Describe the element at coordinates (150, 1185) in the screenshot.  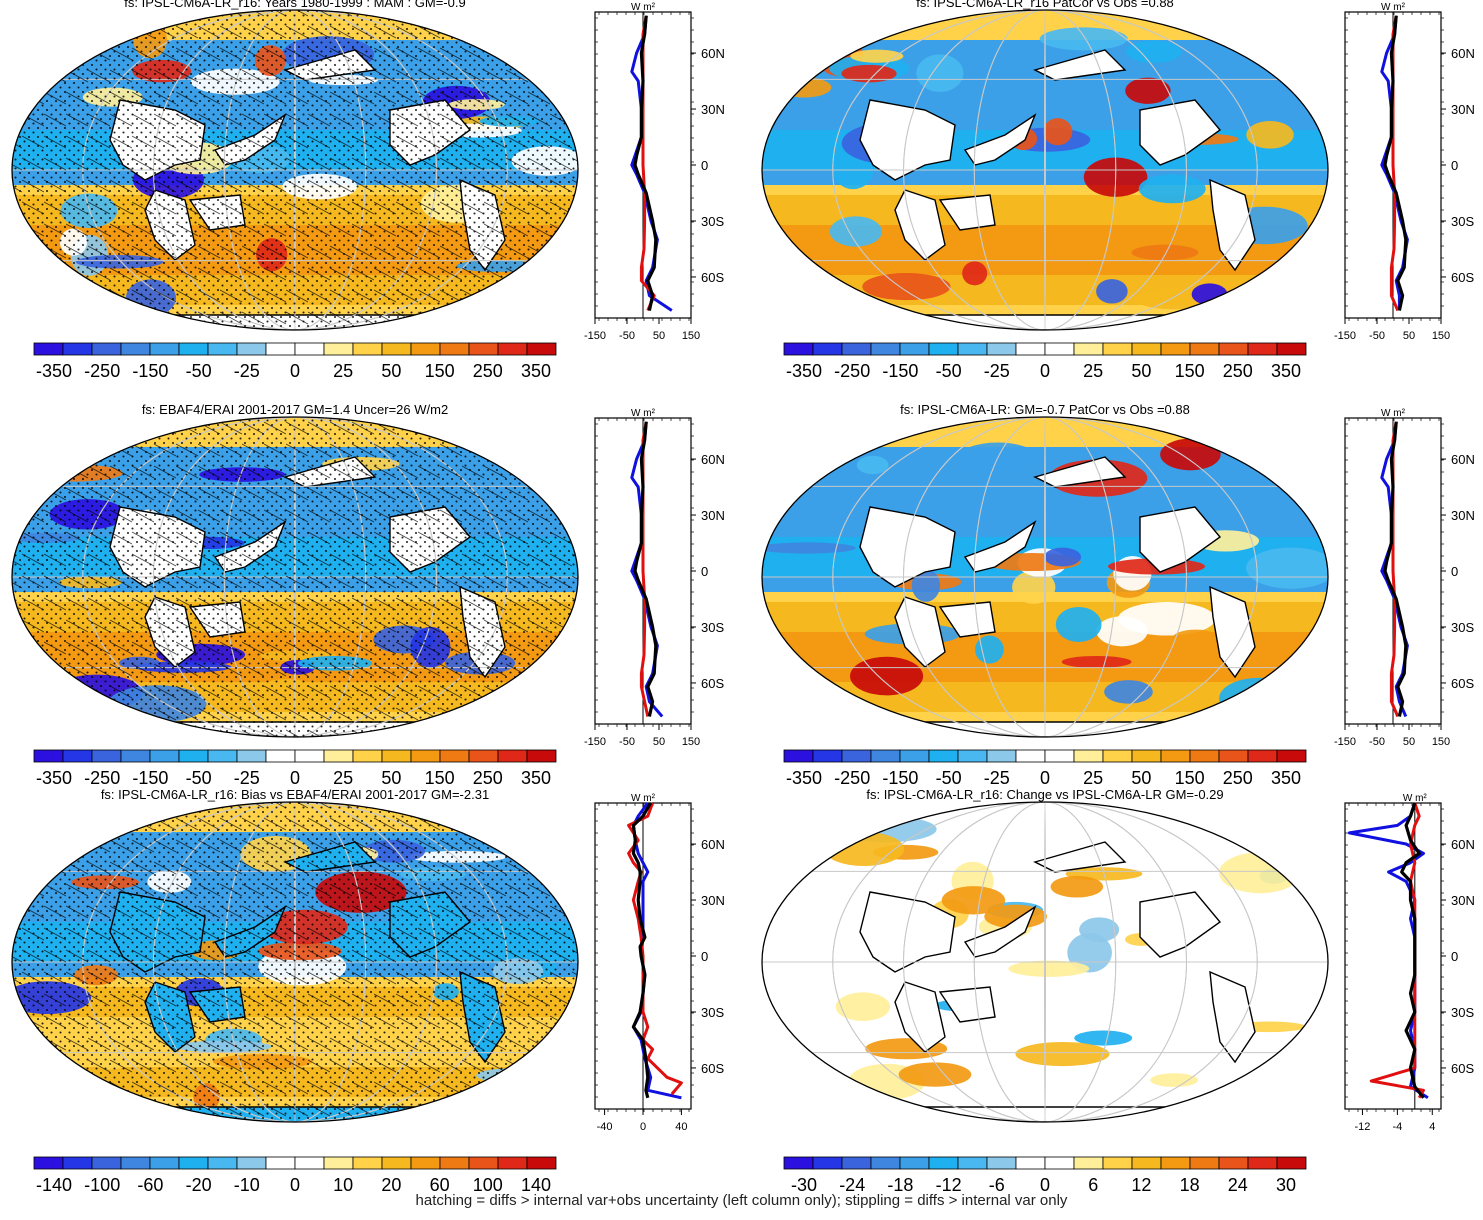
I see `colorbar-tick-label: -60` at that location.